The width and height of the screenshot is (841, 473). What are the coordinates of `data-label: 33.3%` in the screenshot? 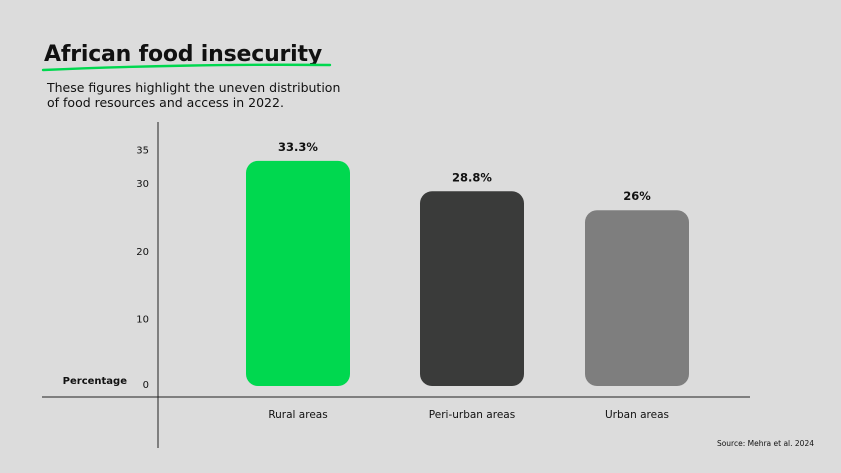 It's located at (298, 147).